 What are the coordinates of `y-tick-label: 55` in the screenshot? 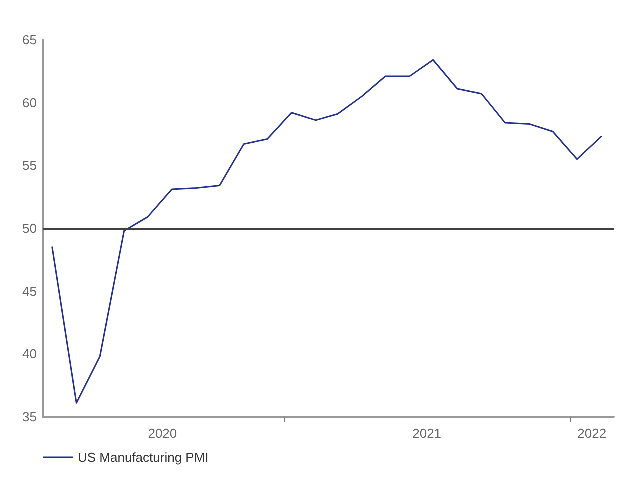 It's located at (29, 166).